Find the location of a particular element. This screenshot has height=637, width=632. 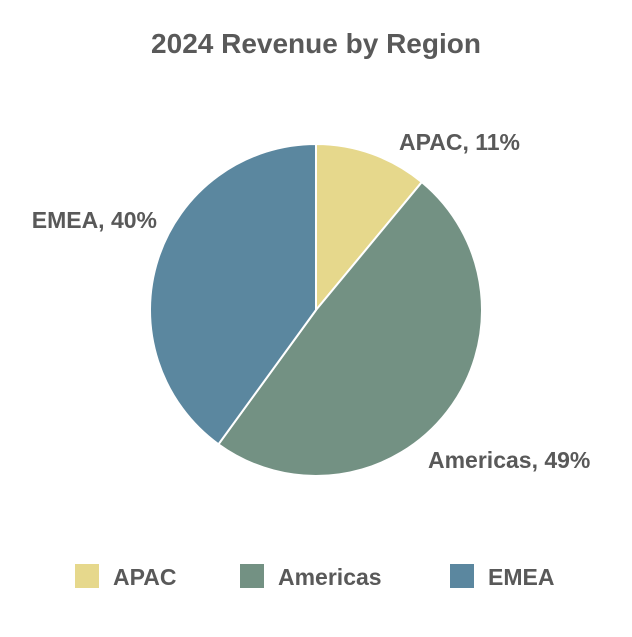

data-label-americas: Americas, 49% is located at coordinates (509, 460).